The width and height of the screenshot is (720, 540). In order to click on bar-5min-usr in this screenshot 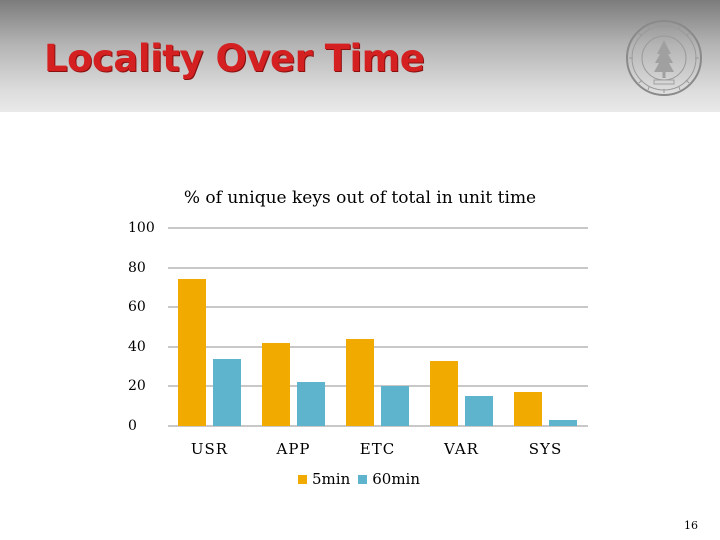, I will do `click(192, 352)`.